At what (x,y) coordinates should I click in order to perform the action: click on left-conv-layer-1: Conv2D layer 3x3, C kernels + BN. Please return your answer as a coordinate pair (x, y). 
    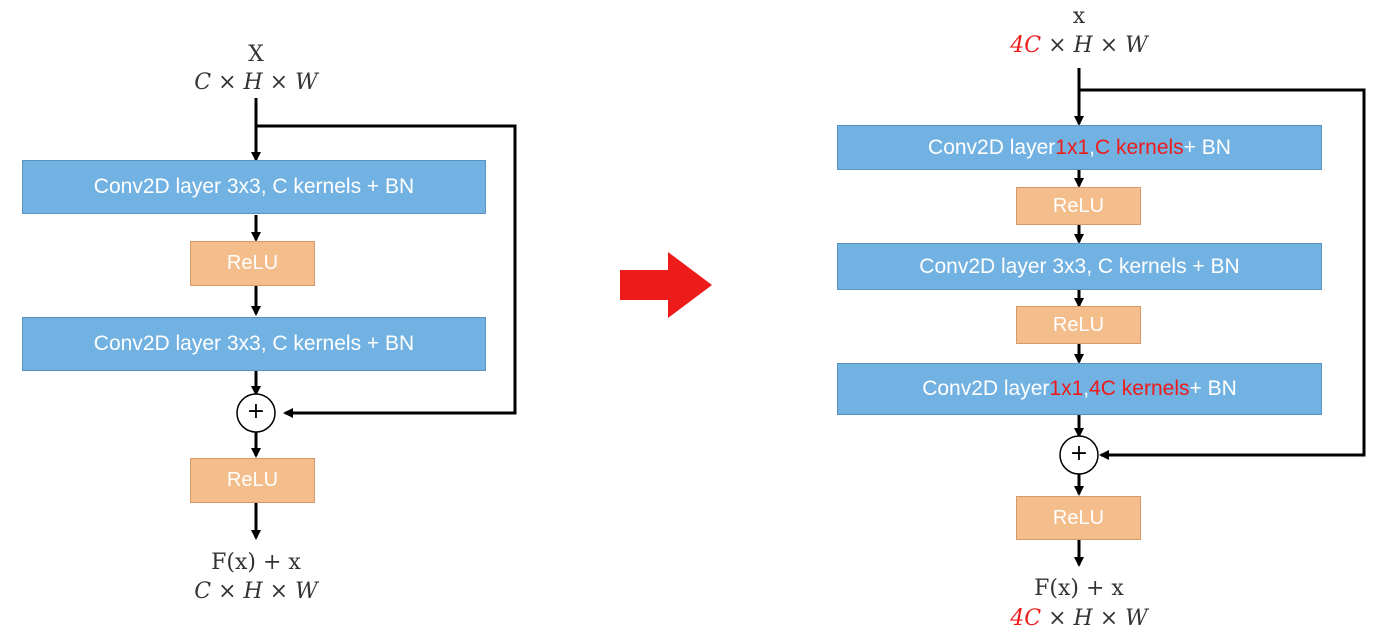
    Looking at the image, I should click on (254, 187).